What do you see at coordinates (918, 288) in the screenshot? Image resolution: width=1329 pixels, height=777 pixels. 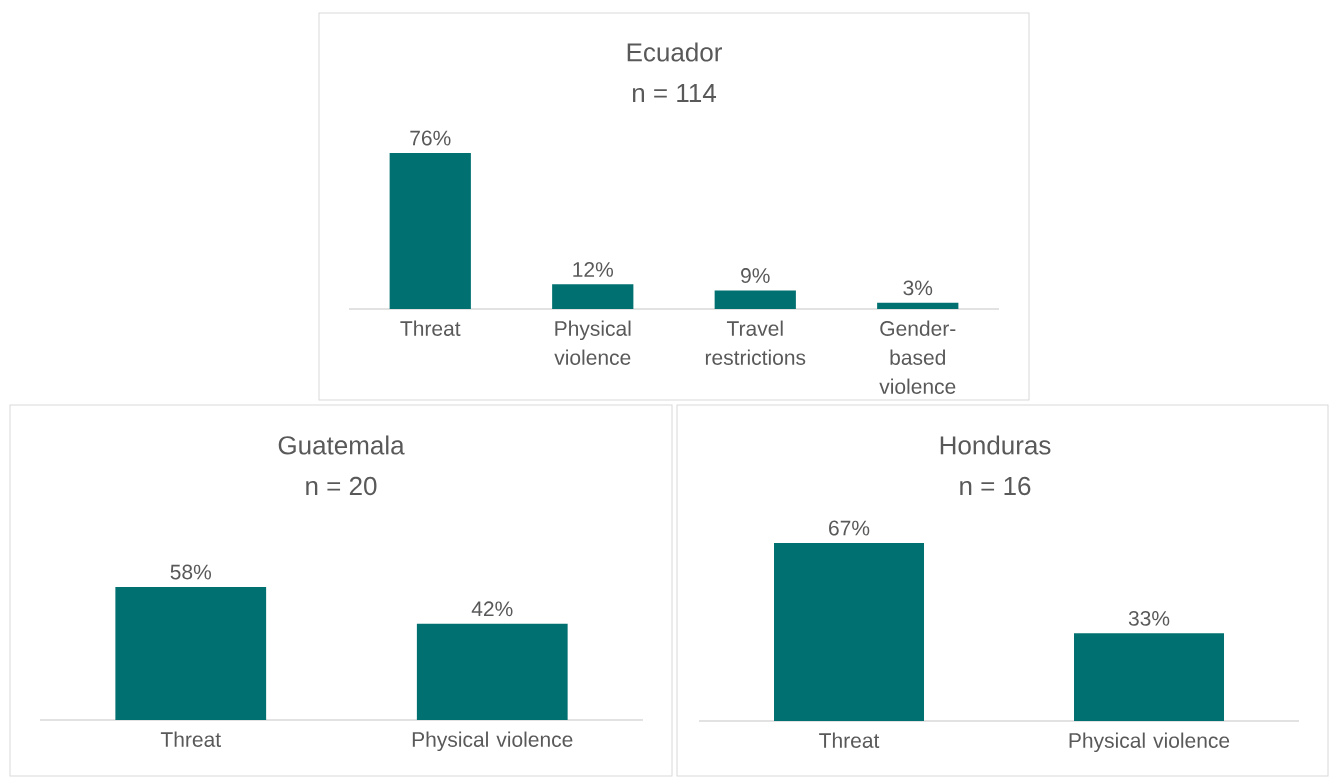 I see `data-label: 3%` at bounding box center [918, 288].